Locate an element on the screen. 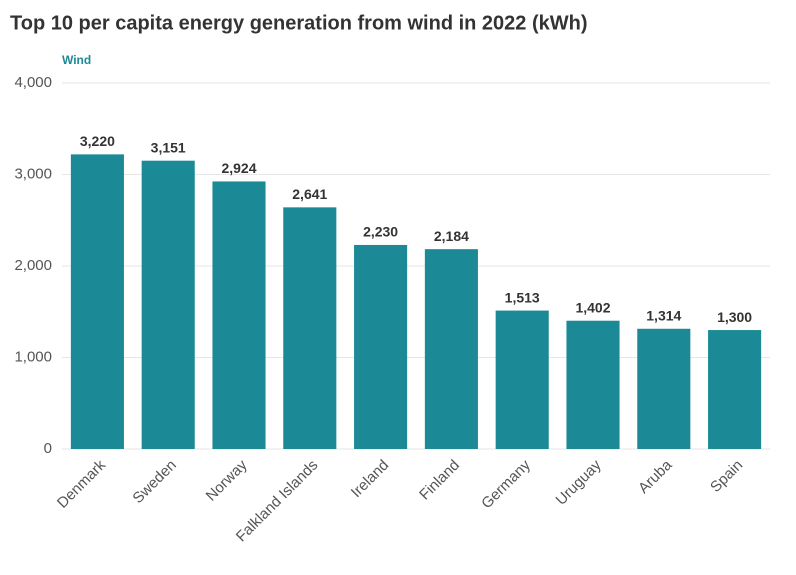 The image size is (796, 575). value-label: 1,314 is located at coordinates (663, 315).